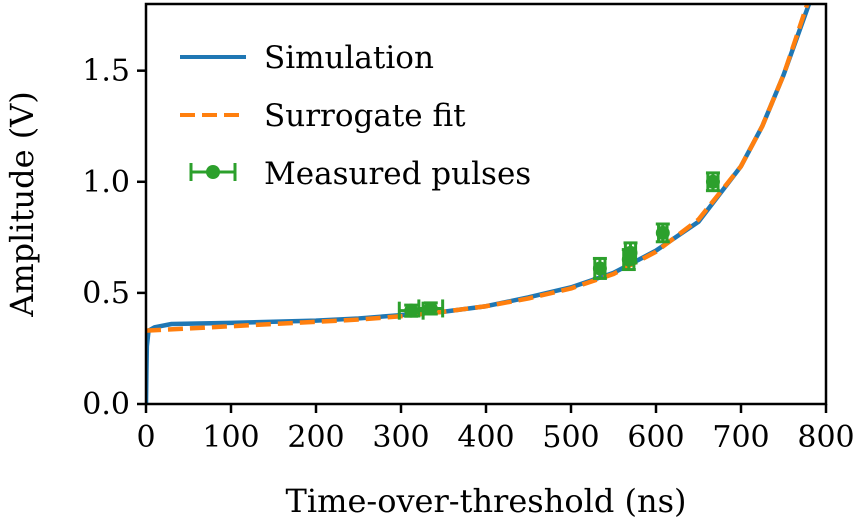 Image resolution: width=861 pixels, height=531 pixels. I want to click on y-axis-title: Amplitude (V), so click(22, 204).